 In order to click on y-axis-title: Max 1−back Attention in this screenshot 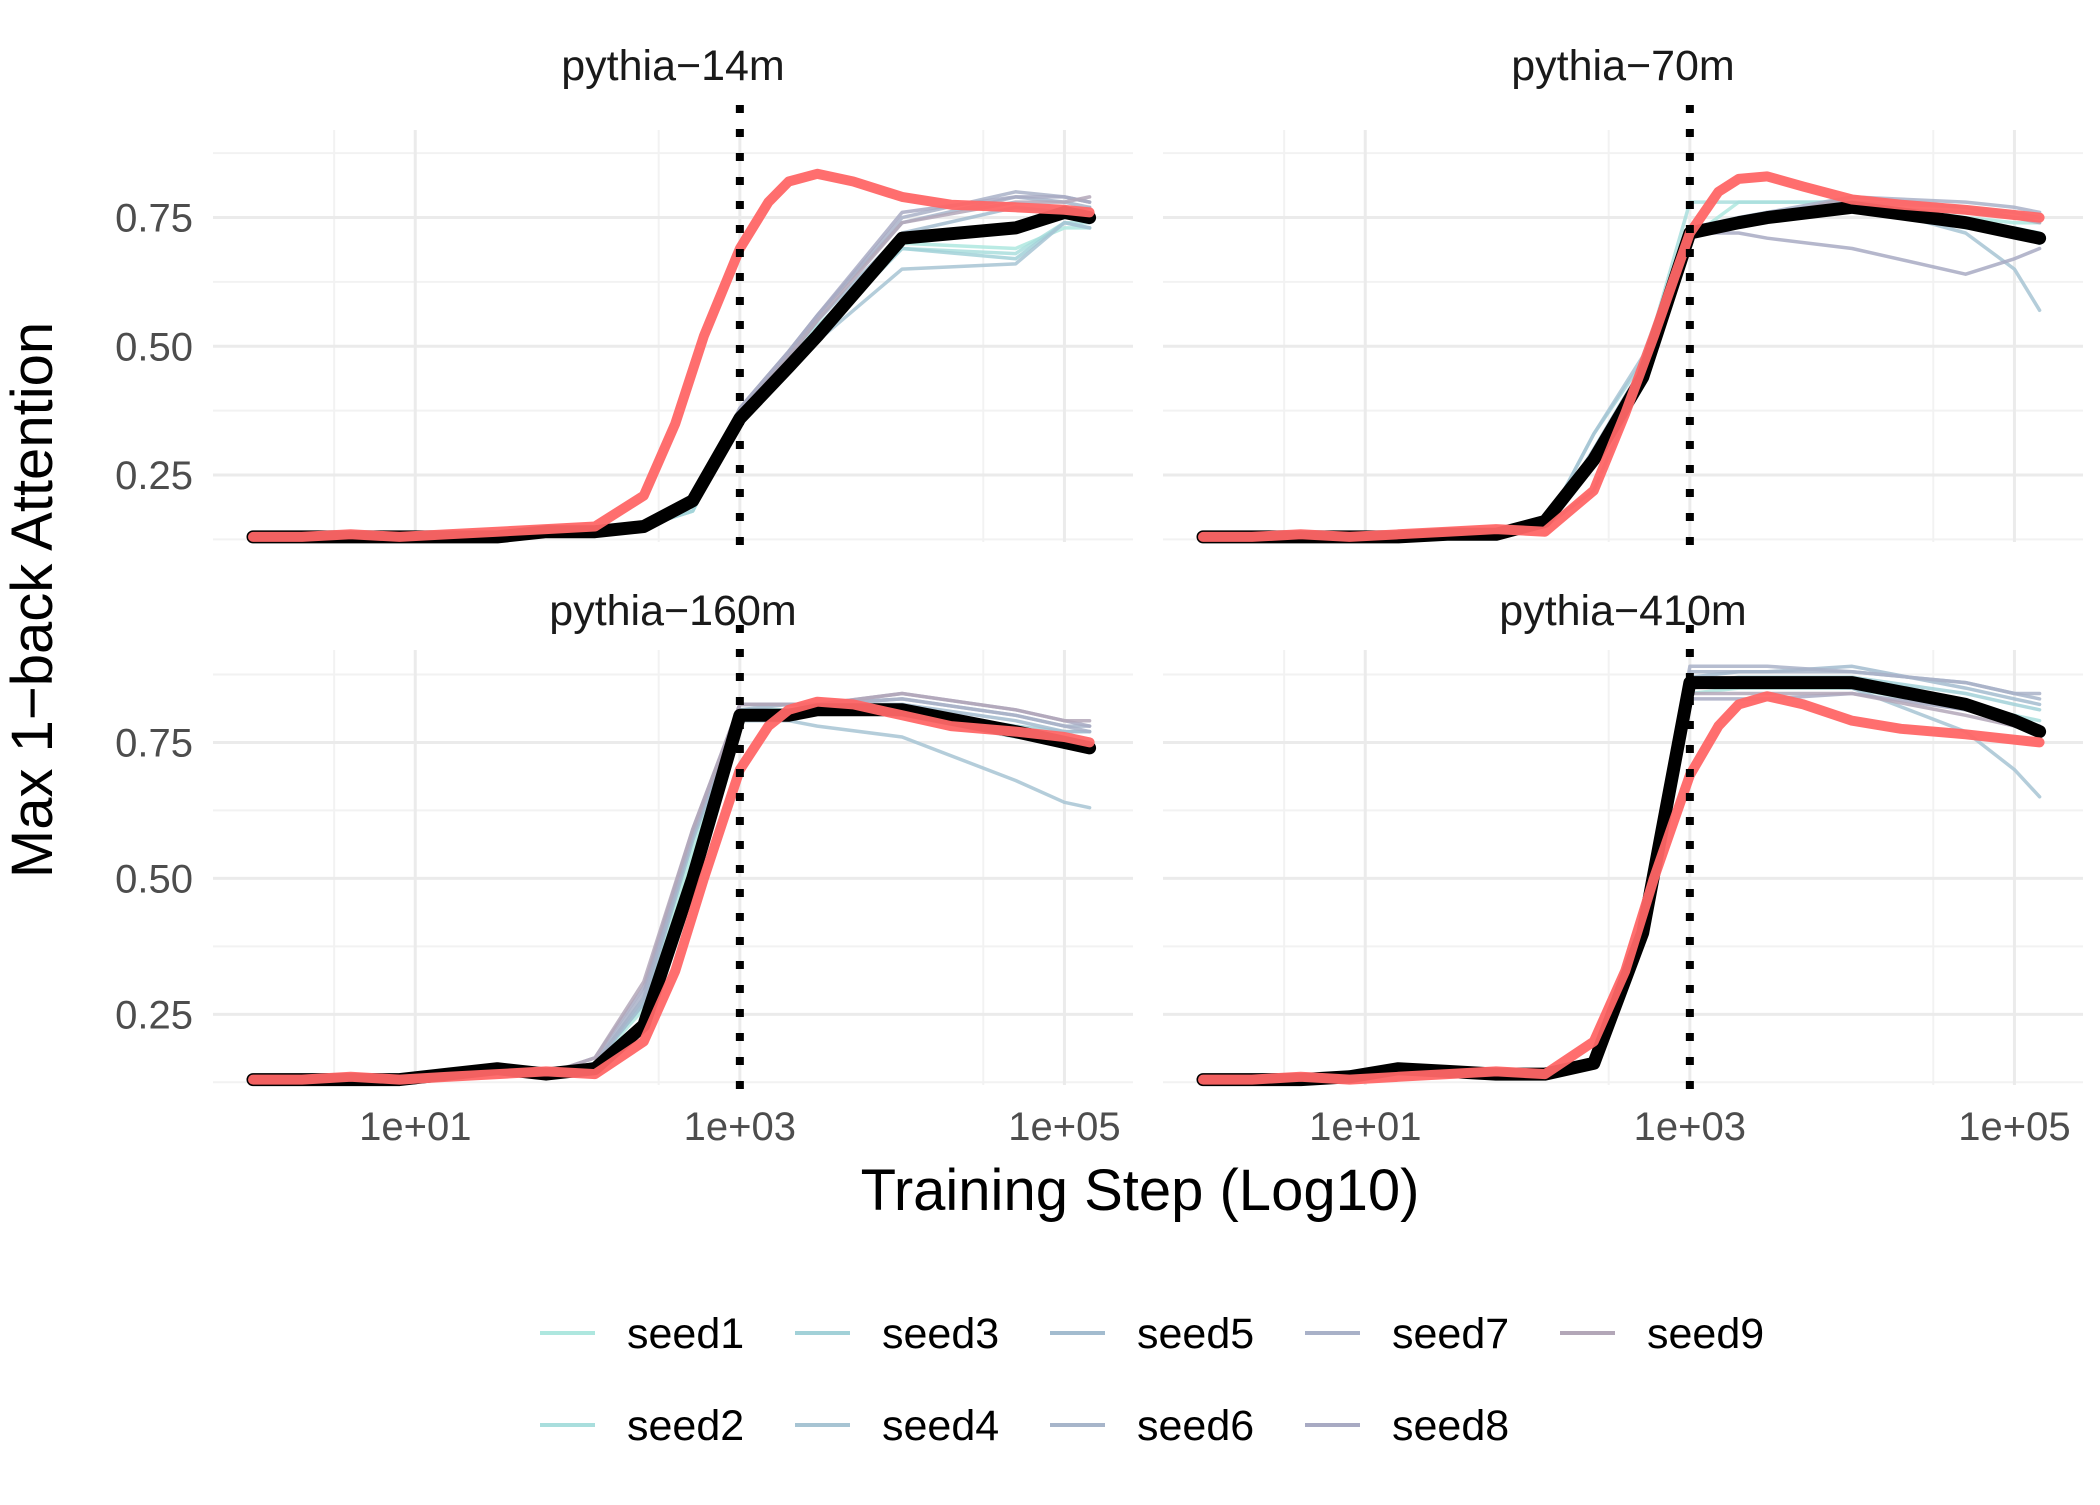, I will do `click(32, 600)`.